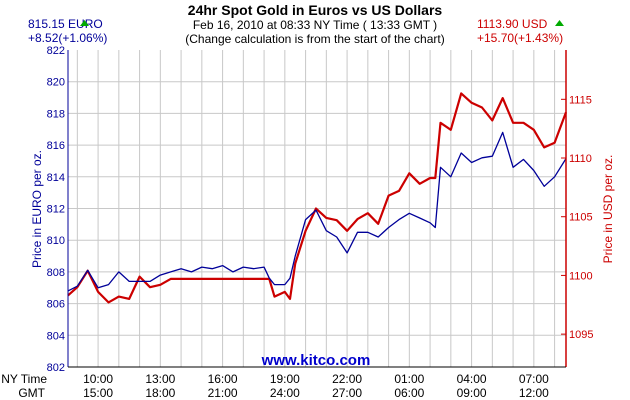  What do you see at coordinates (347, 379) in the screenshot?
I see `x-tick-ny: 22:00` at bounding box center [347, 379].